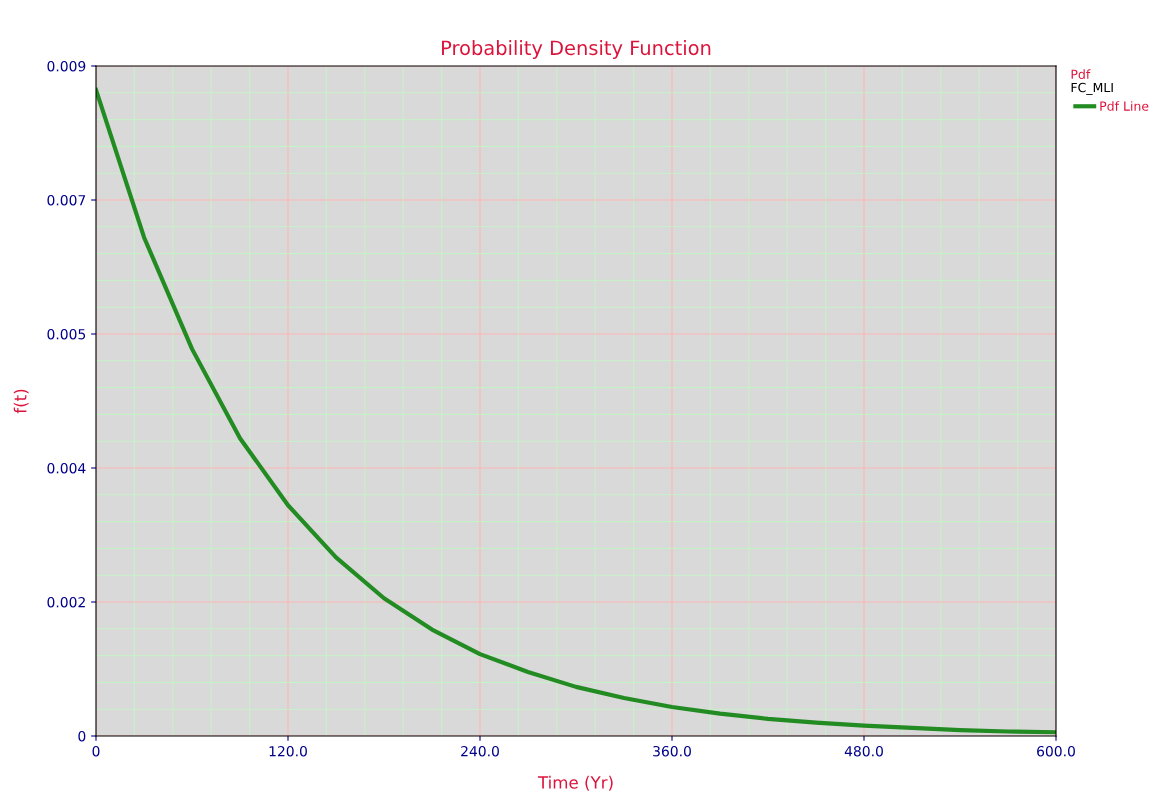 Image resolution: width=1172 pixels, height=792 pixels. Describe the element at coordinates (66, 200) in the screenshot. I see `y-tick-label: 0.007` at that location.